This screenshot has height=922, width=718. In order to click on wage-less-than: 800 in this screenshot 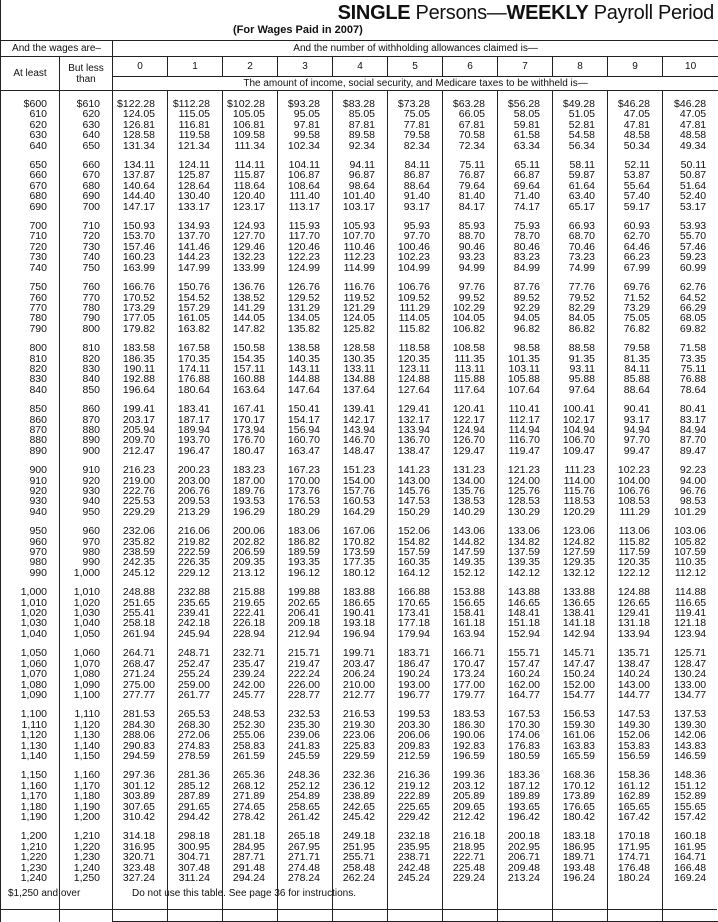, I will do `click(86, 329)`.